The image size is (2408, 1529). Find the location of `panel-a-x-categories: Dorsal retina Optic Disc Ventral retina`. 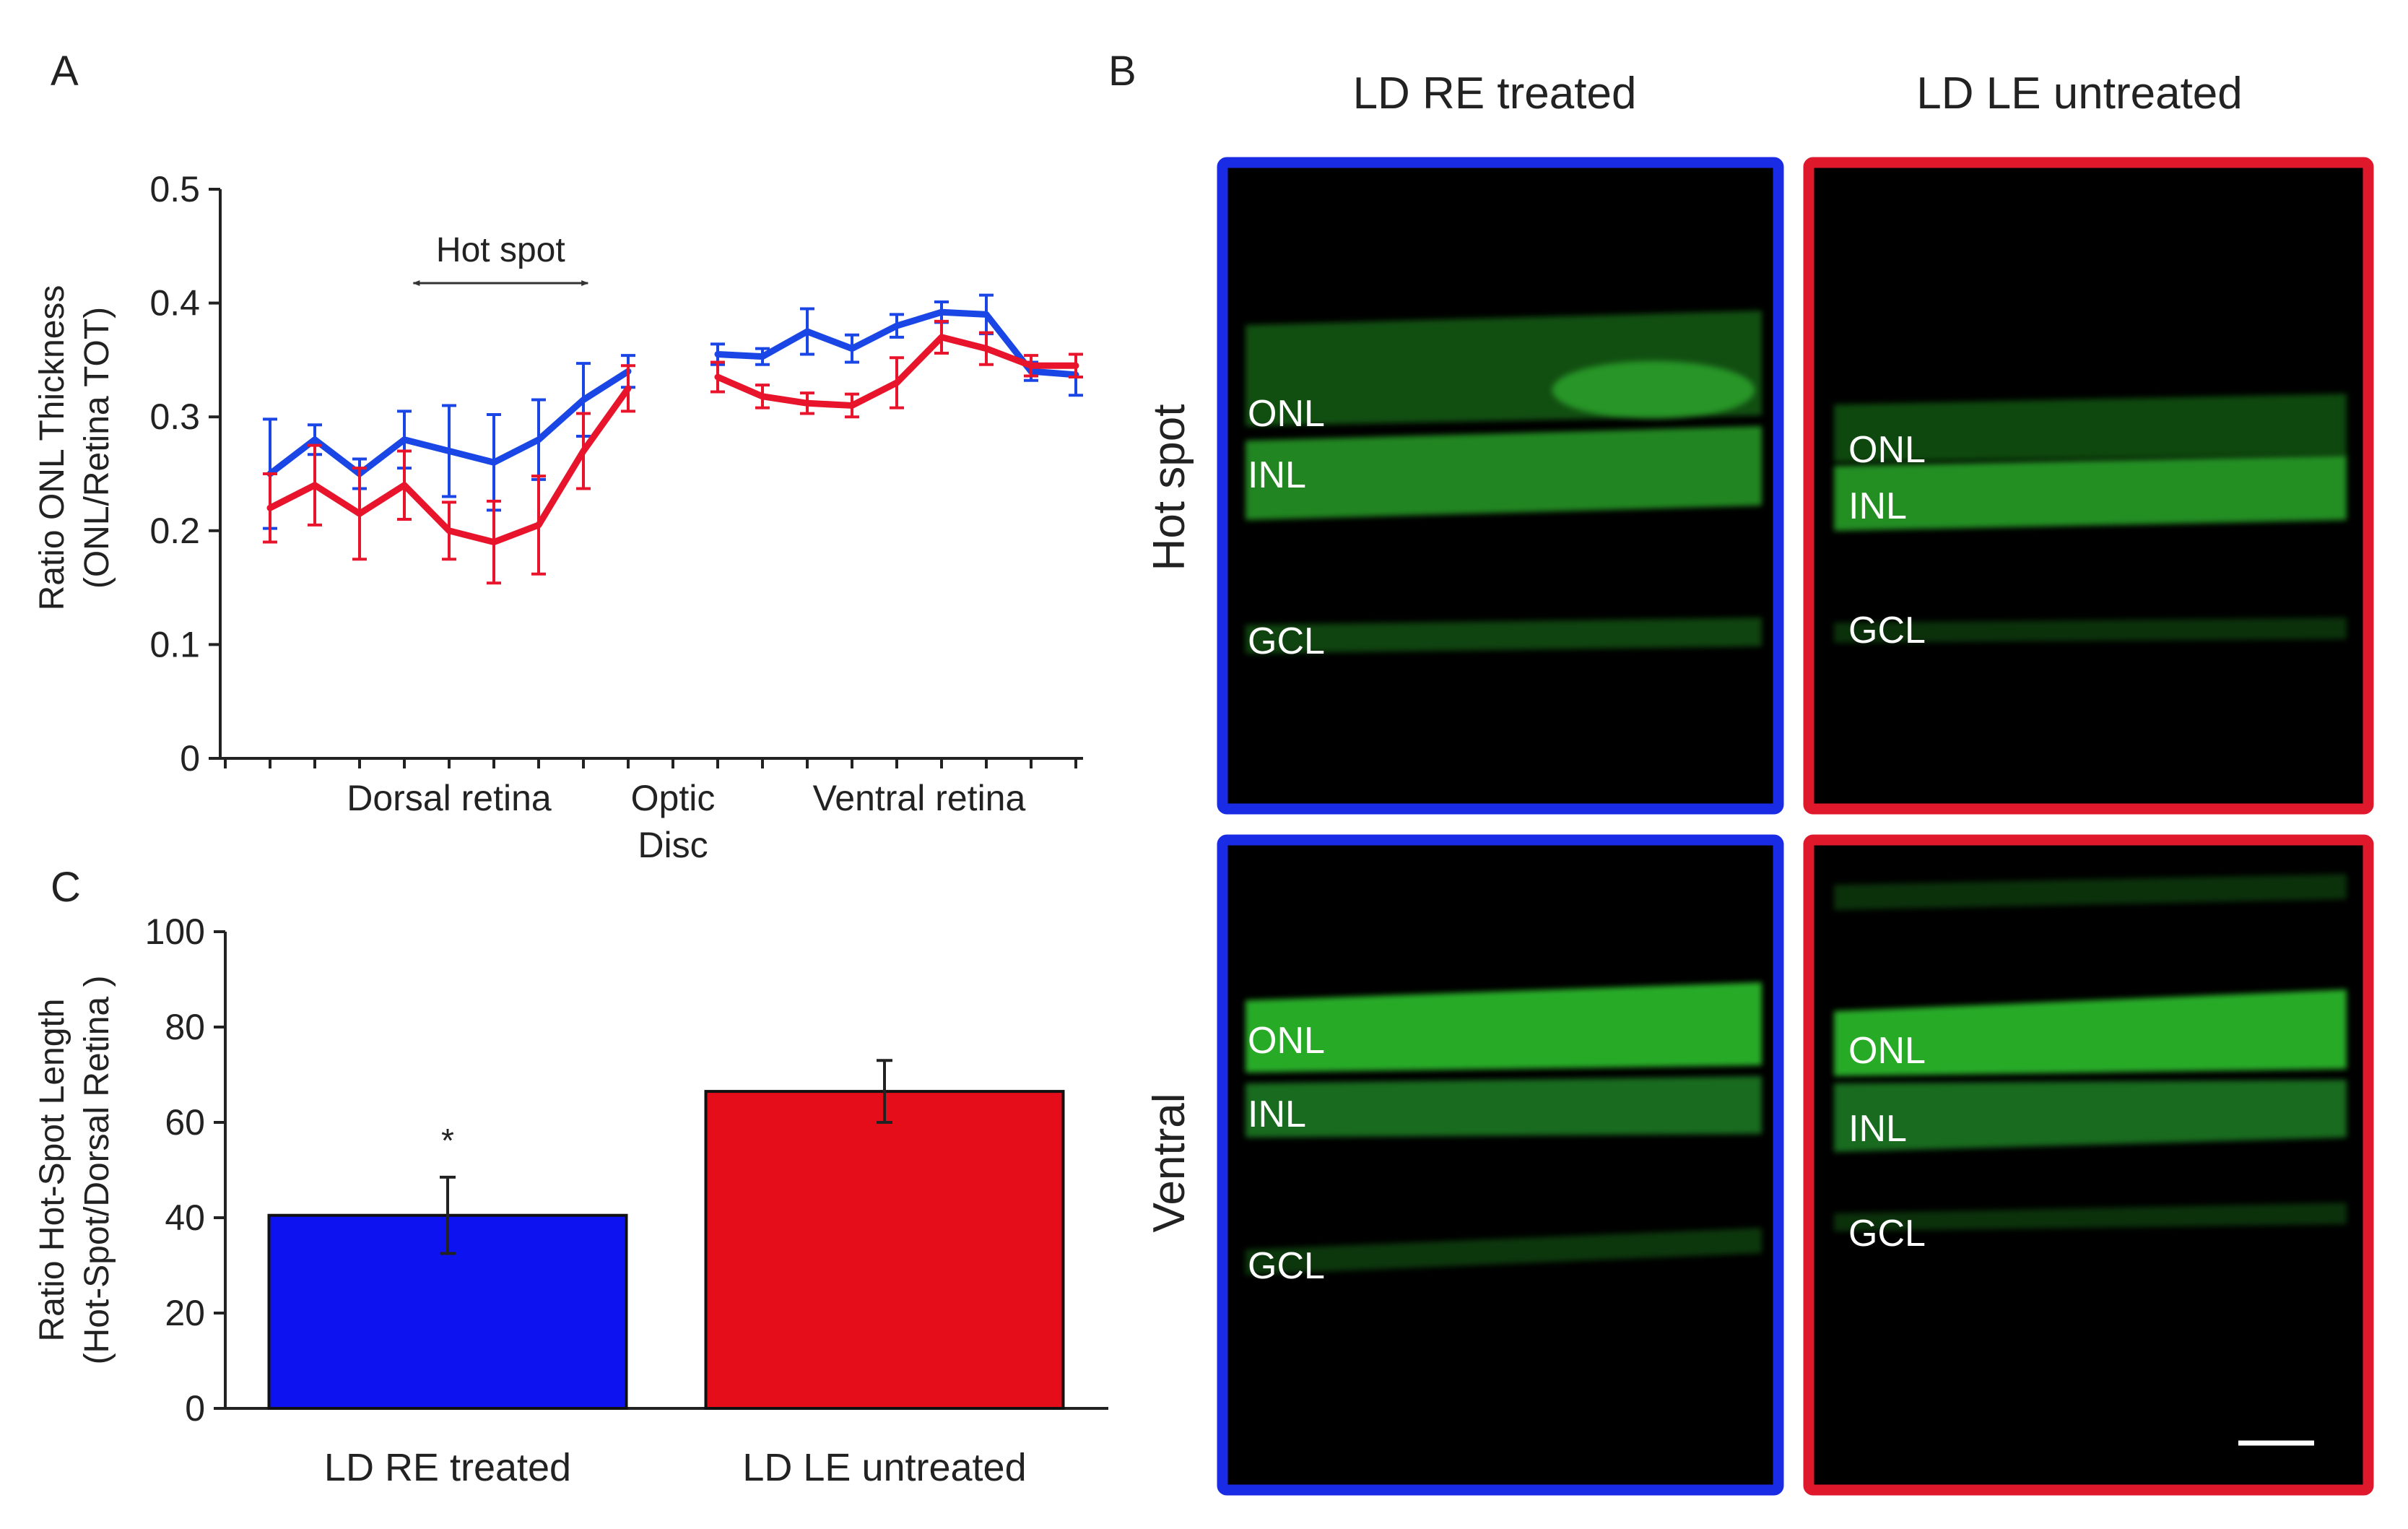

panel-a-x-categories: Dorsal retina Optic Disc Ventral retina is located at coordinates (686, 821).